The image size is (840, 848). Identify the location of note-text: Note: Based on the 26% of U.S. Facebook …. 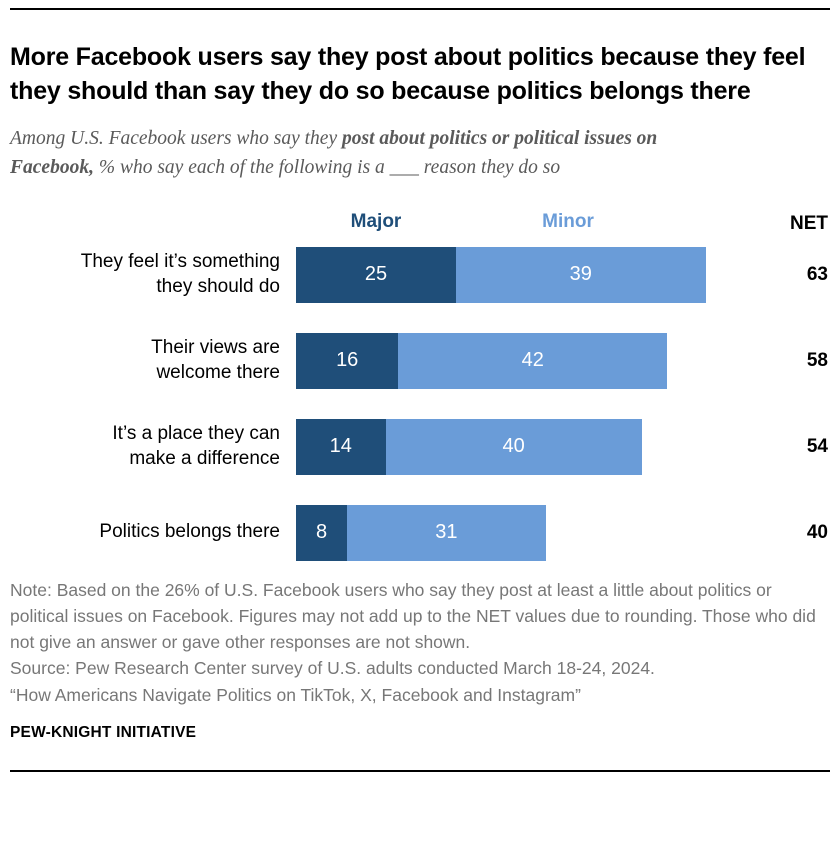
(413, 616).